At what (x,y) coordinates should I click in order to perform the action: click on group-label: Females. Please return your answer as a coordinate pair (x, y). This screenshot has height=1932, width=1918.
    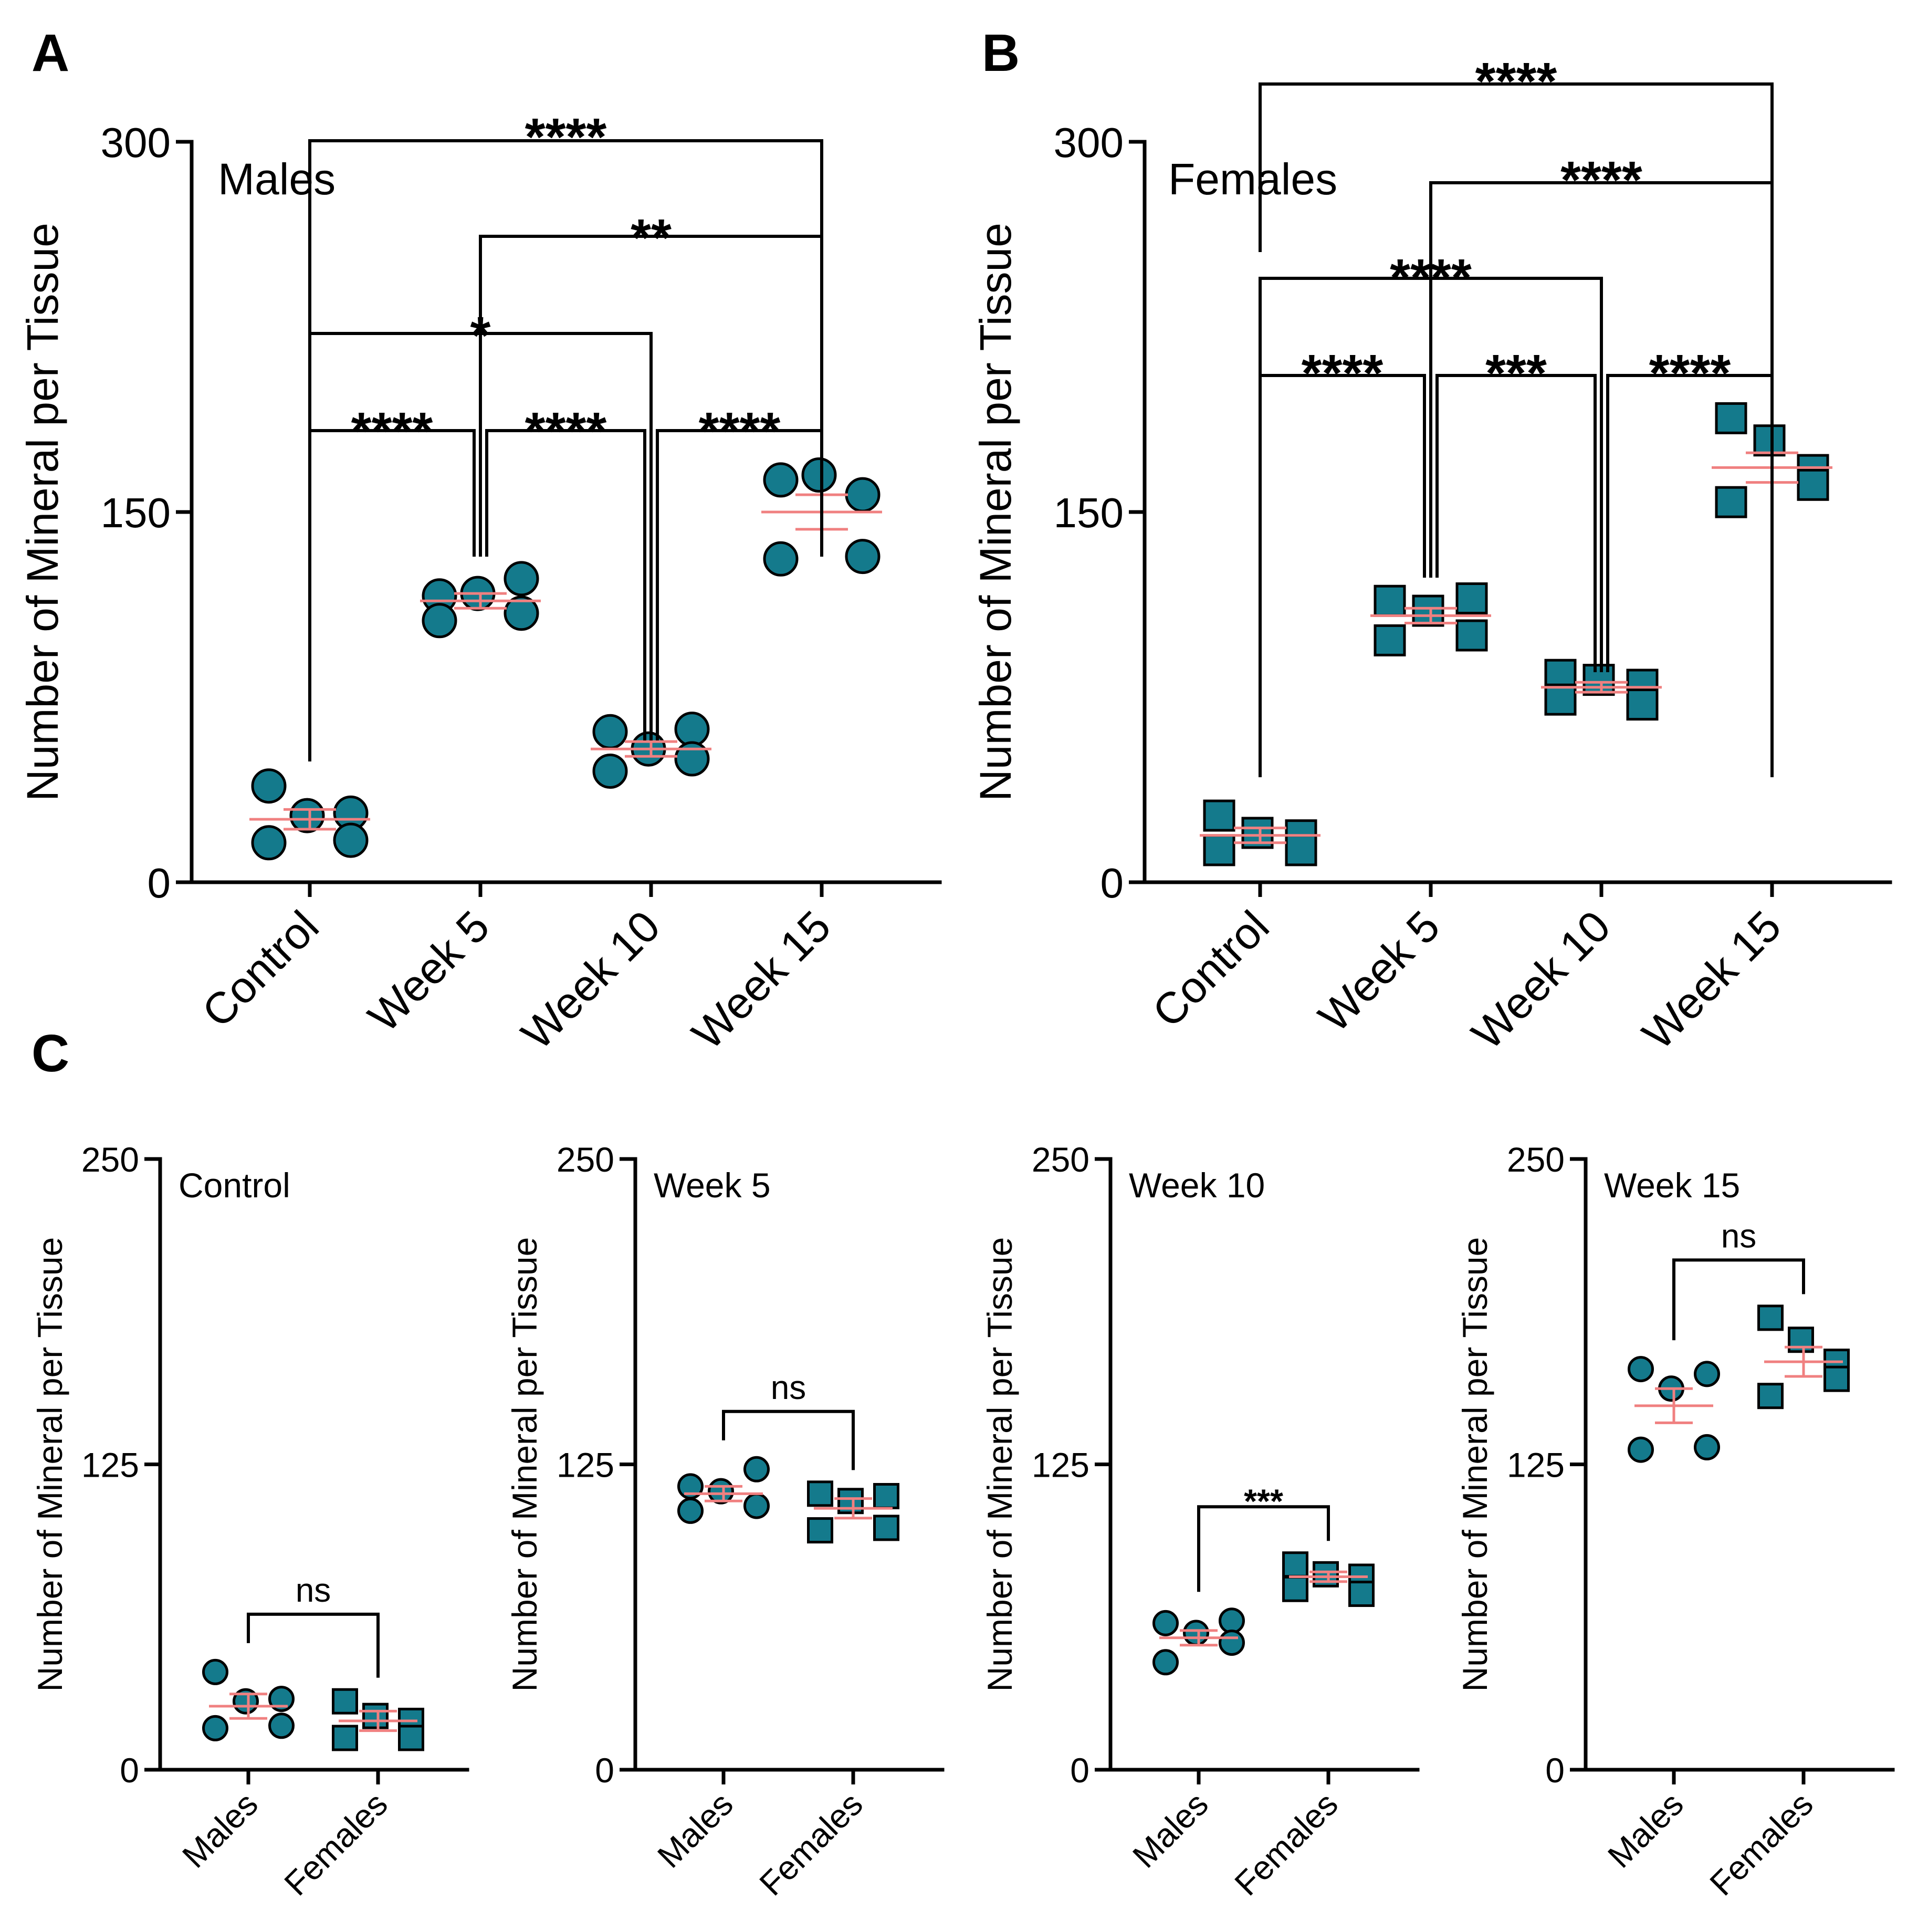
    Looking at the image, I should click on (1252, 179).